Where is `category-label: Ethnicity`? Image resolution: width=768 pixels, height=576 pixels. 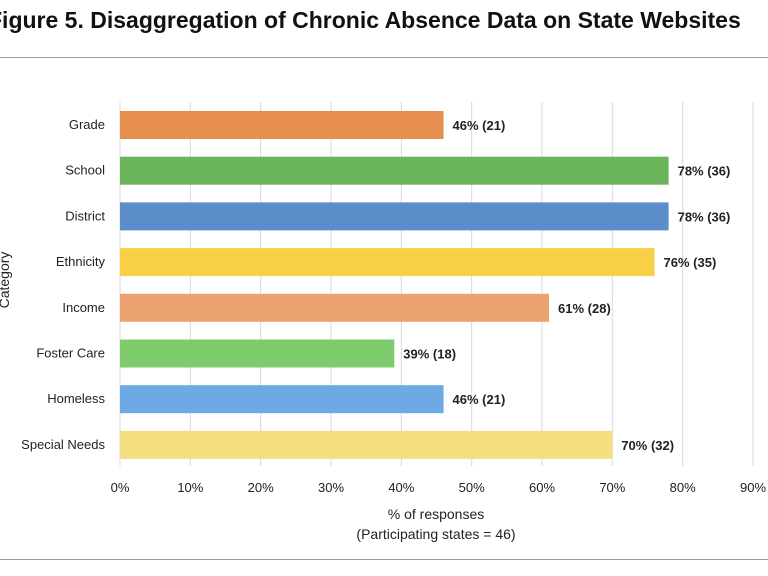 category-label: Ethnicity is located at coordinates (81, 261).